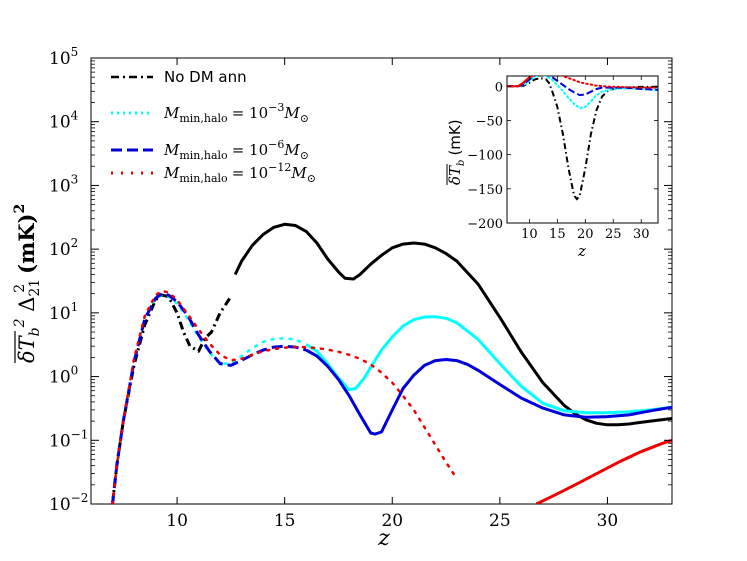 This screenshot has width=747, height=561. I want to click on main-series-line-0-dashdot, so click(172, 398).